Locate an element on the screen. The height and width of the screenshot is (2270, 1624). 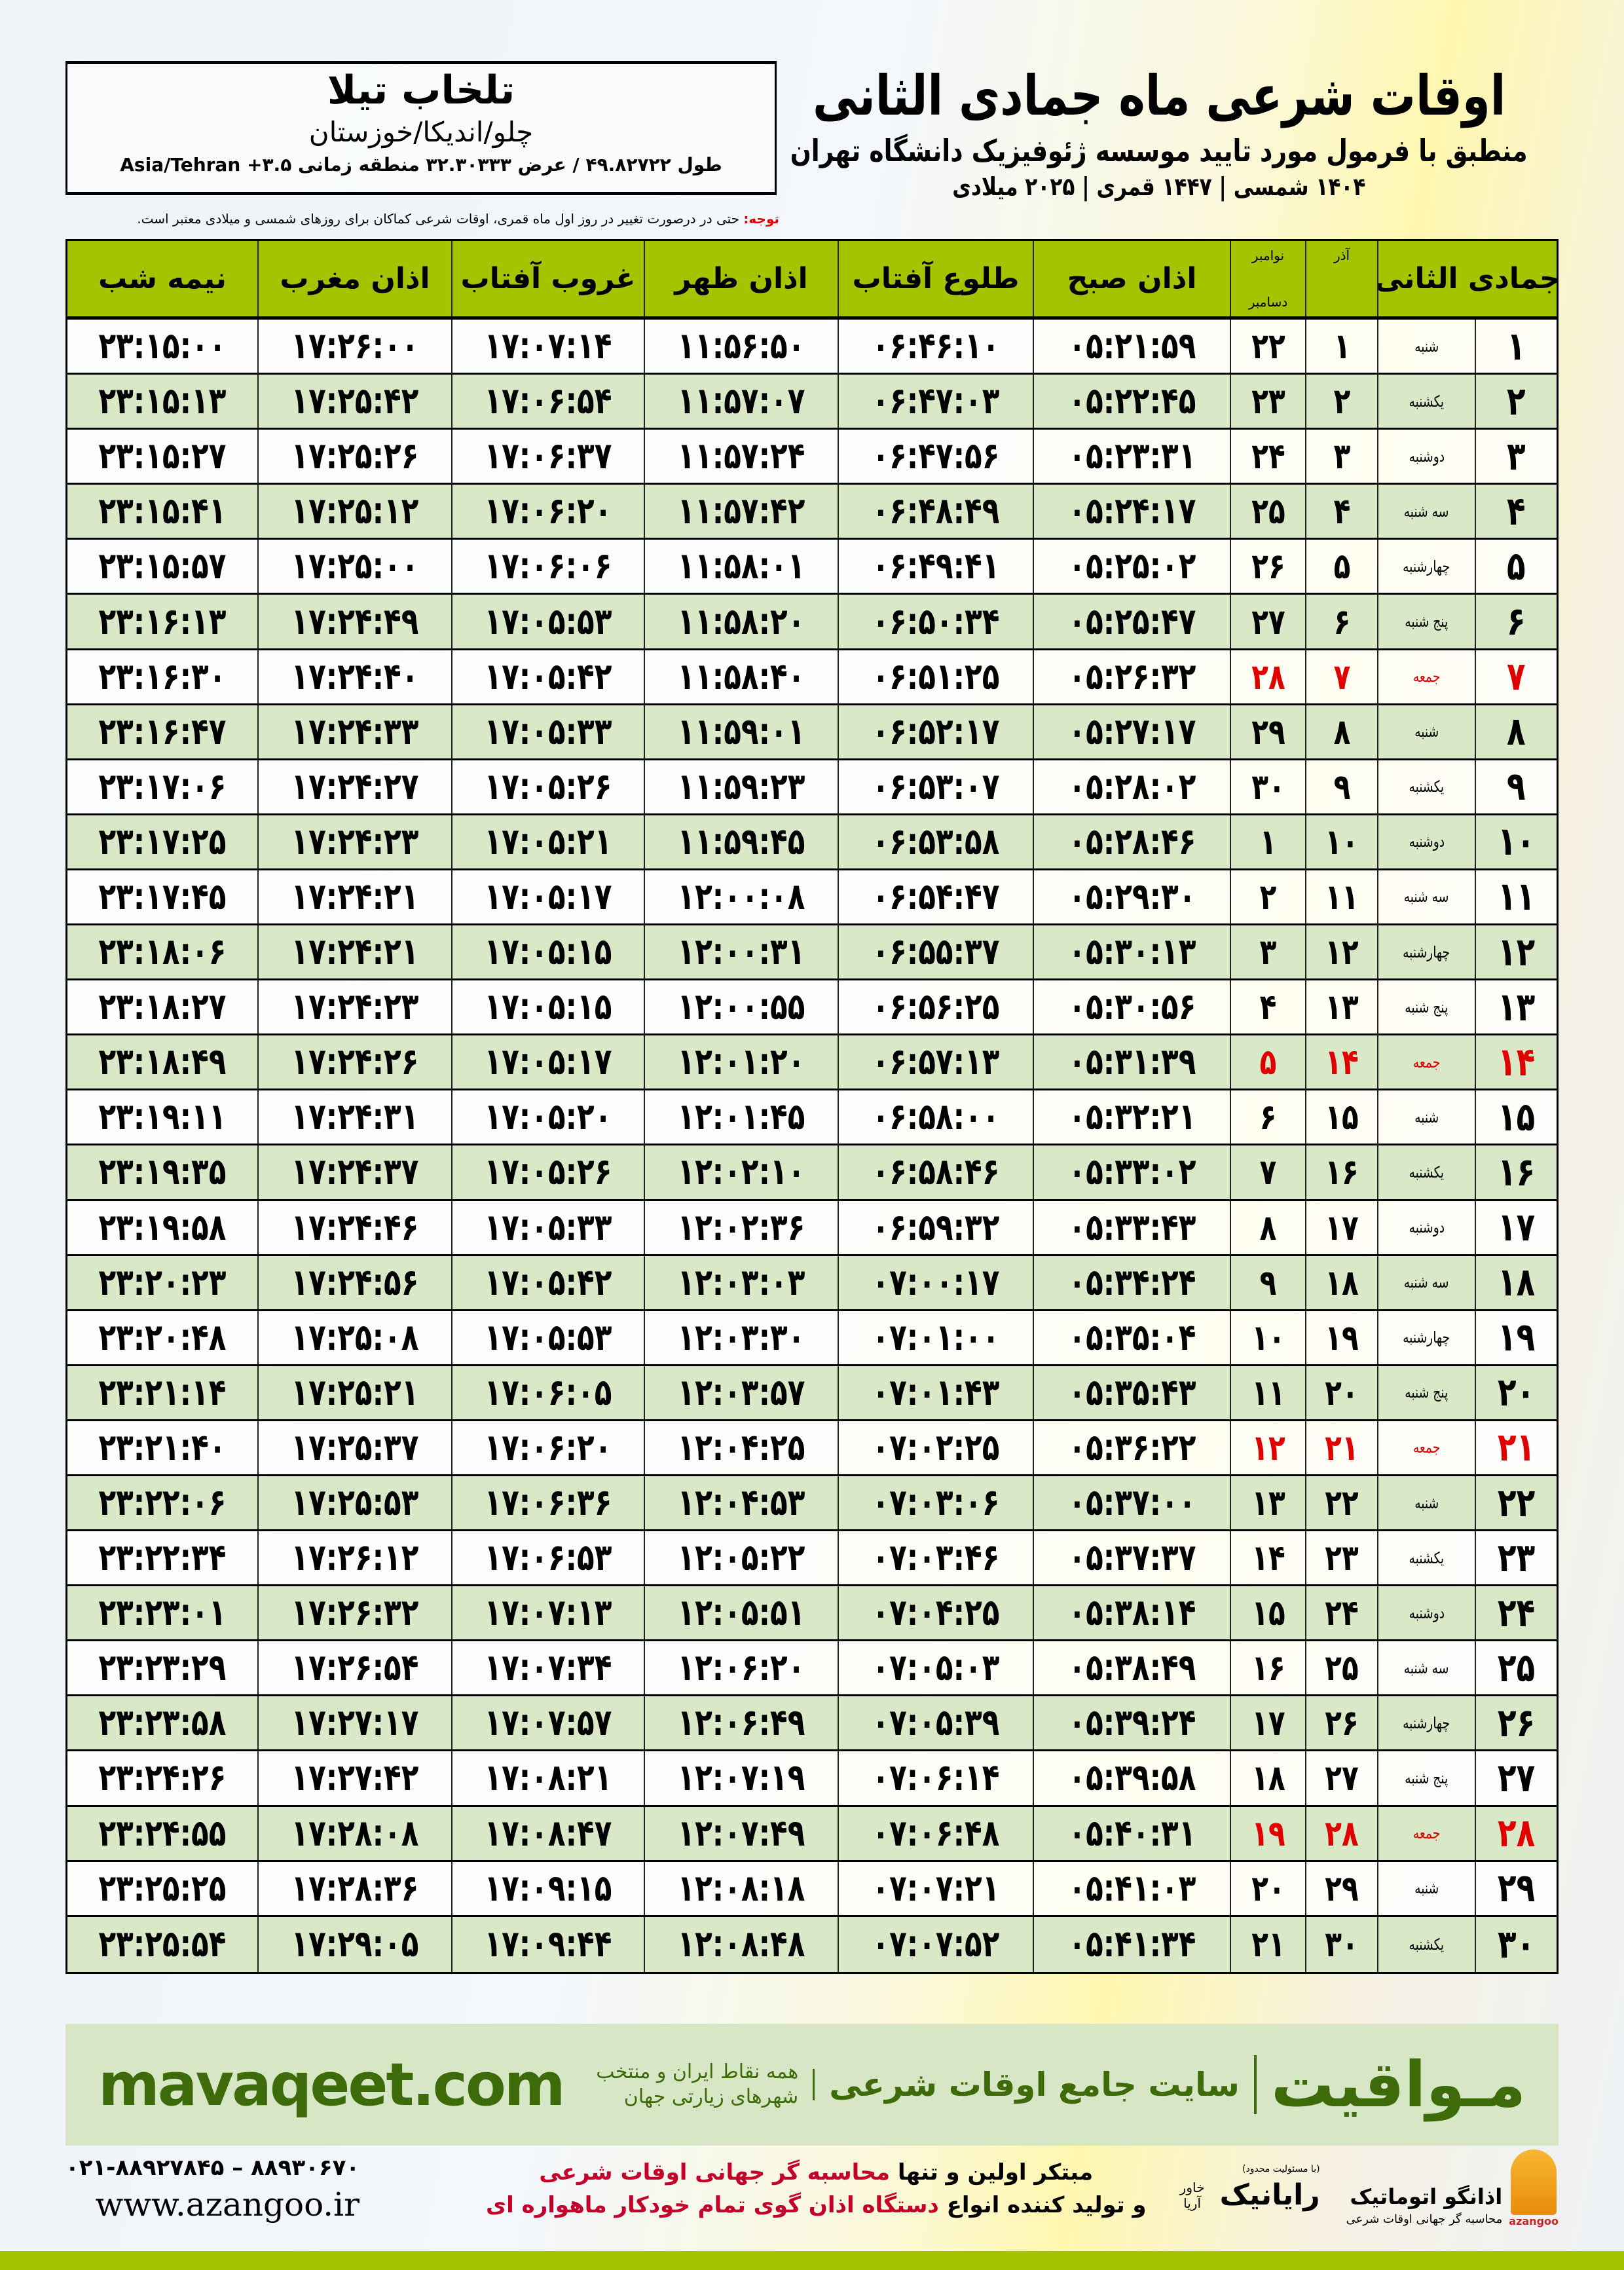
day-number-text: ۲۶ is located at coordinates (1516, 1723).